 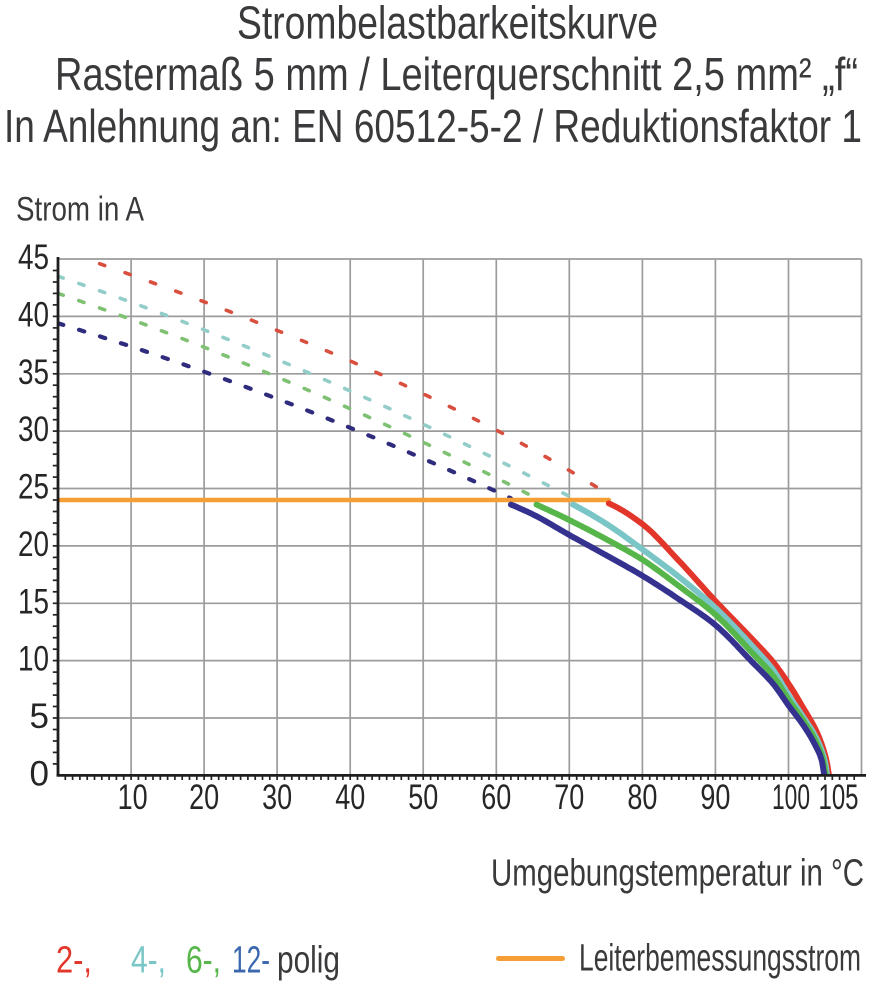 I want to click on svg-text: 80, so click(x=642, y=797).